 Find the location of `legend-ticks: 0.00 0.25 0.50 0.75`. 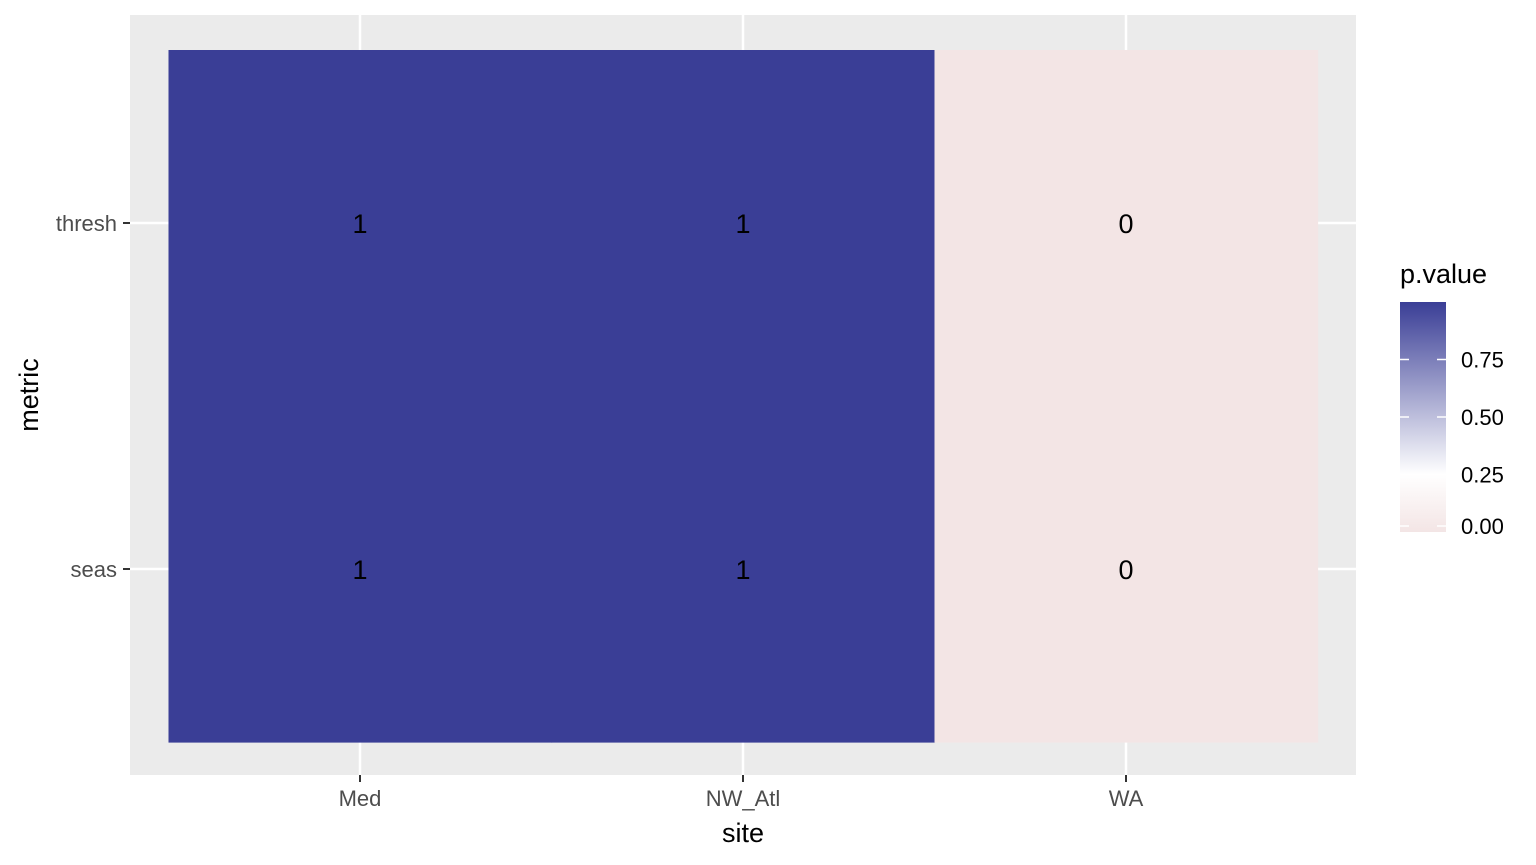

legend-ticks: 0.00 0.25 0.50 0.75 is located at coordinates (1452, 443).